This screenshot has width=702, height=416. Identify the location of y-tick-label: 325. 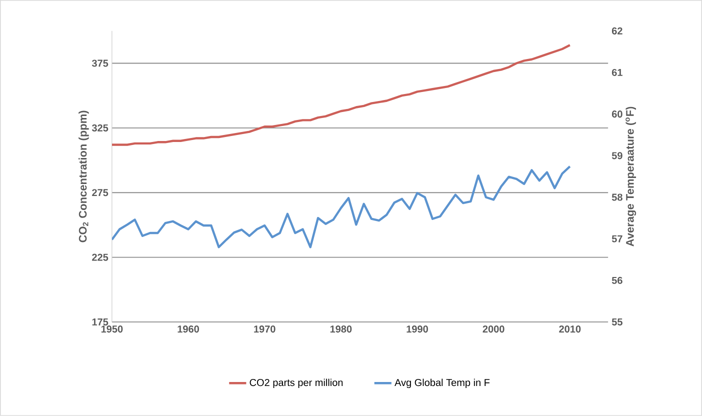
(100, 128).